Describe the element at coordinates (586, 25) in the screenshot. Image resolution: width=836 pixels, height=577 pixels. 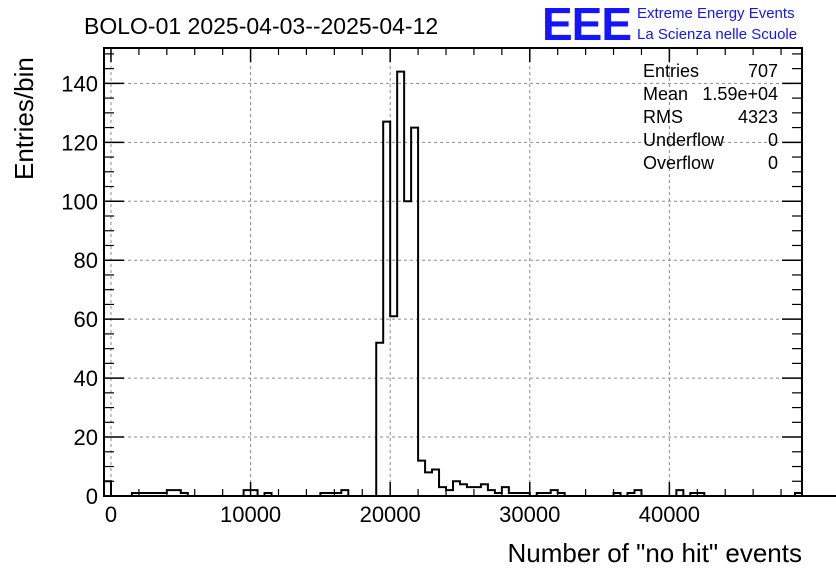
I see `eee-logo-mark: EEE` at that location.